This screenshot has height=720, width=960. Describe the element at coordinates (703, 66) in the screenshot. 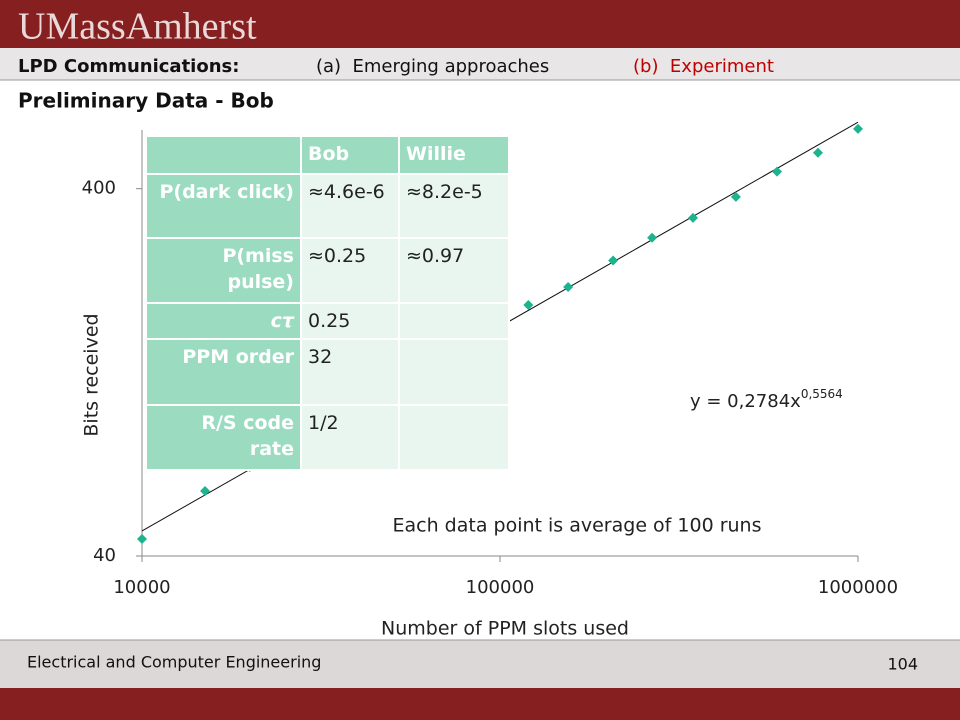

I see `section-part-b: (b) Experiment` at that location.